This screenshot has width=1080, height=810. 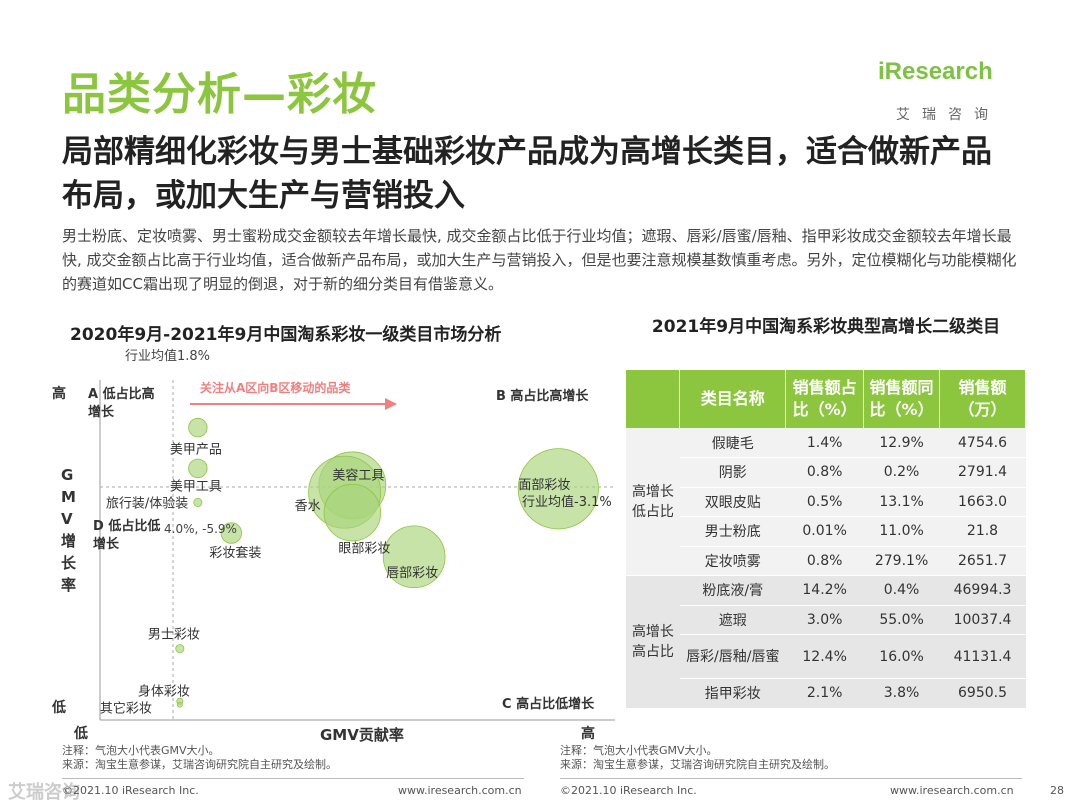 What do you see at coordinates (733, 399) in the screenshot?
I see `table-header-name: 类目名称` at bounding box center [733, 399].